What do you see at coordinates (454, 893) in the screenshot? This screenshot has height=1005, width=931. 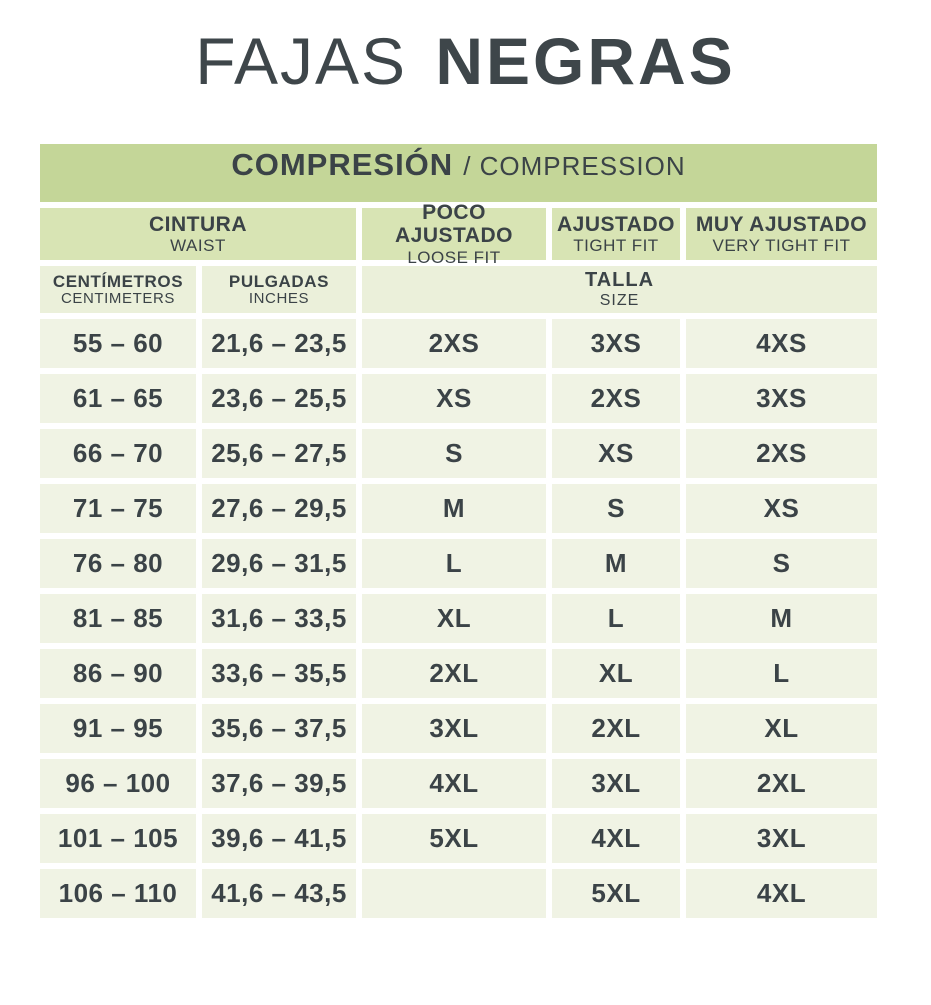 I see `cell-loose-size` at bounding box center [454, 893].